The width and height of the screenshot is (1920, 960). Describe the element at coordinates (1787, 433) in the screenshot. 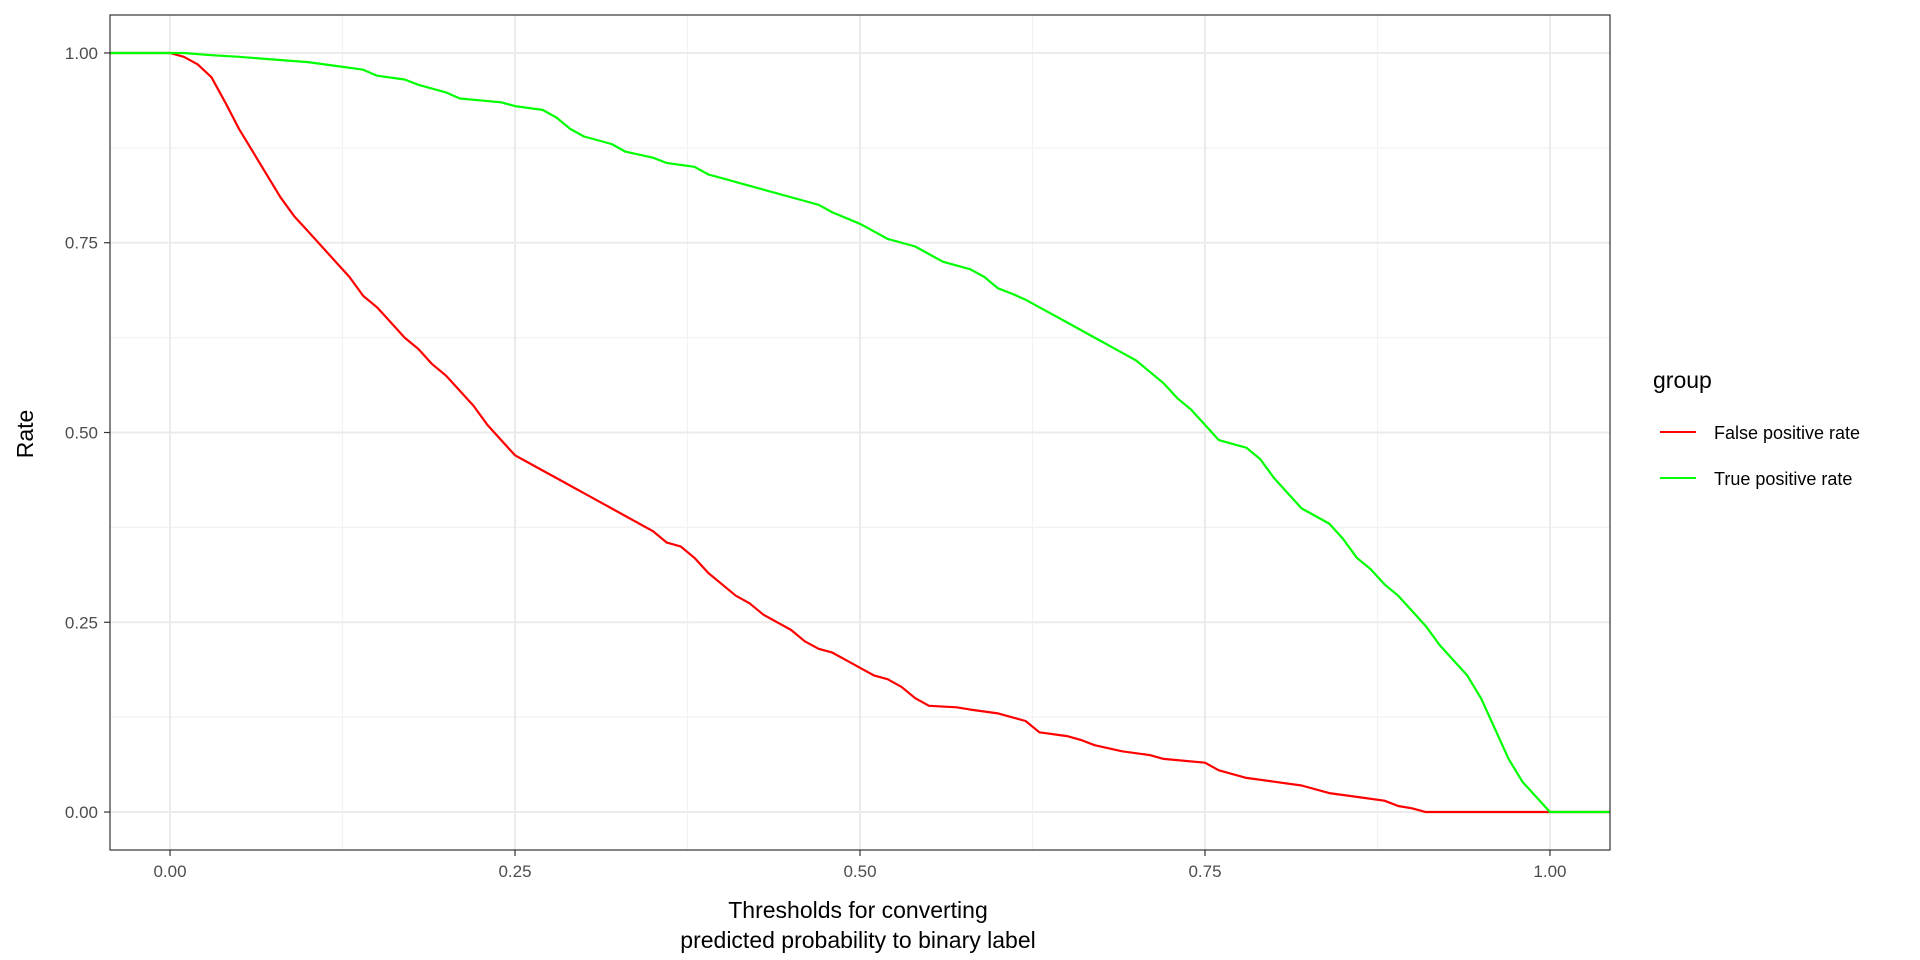

I see `legend-label-false-positive-rate: False positive rate` at that location.